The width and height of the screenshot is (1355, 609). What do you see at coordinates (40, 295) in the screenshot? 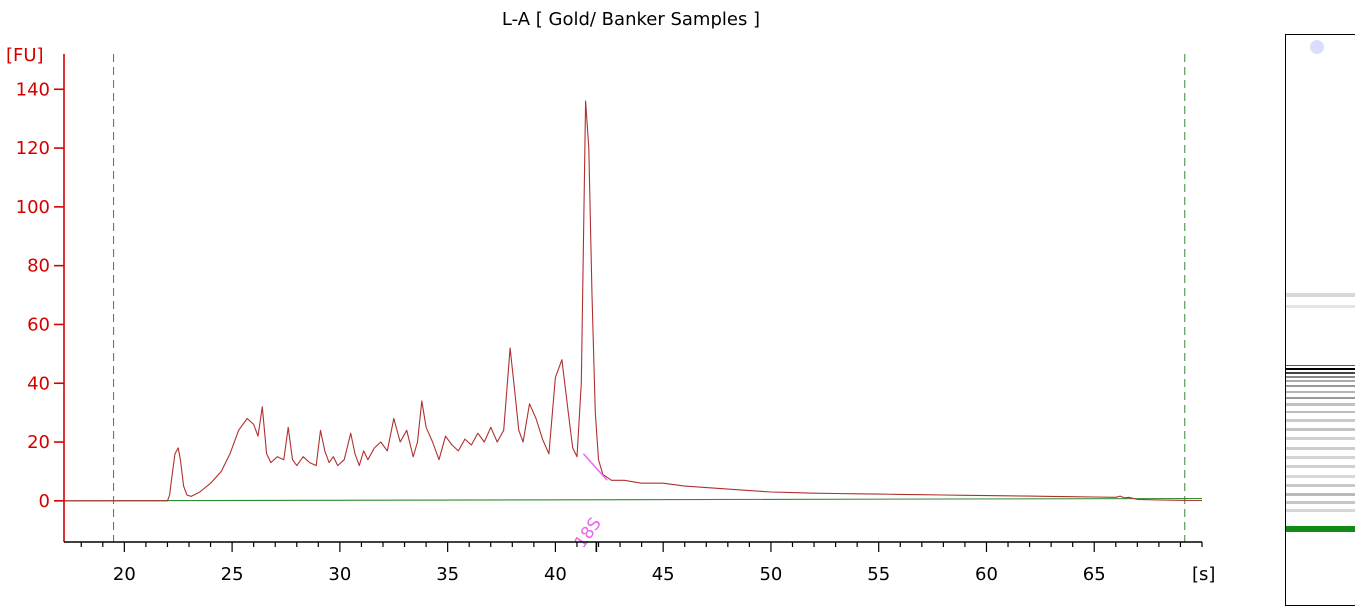
I see `y-axis-ticks: 0 20 40 60 80 100 120 140` at bounding box center [40, 295].